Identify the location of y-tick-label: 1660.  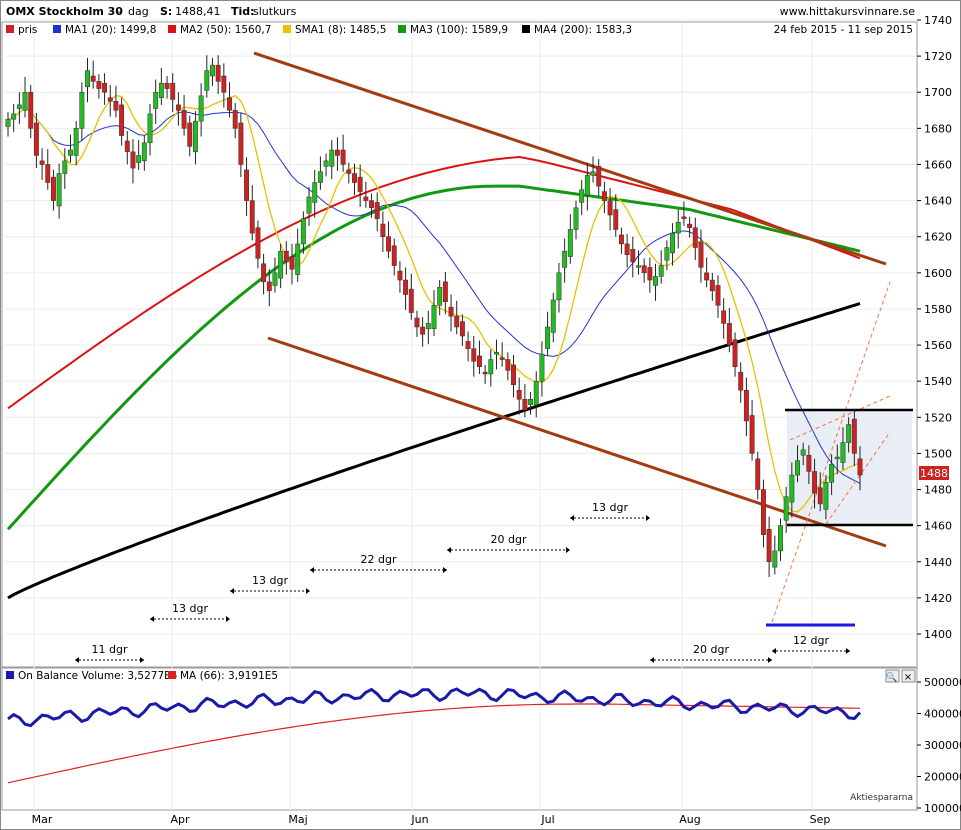
(938, 164).